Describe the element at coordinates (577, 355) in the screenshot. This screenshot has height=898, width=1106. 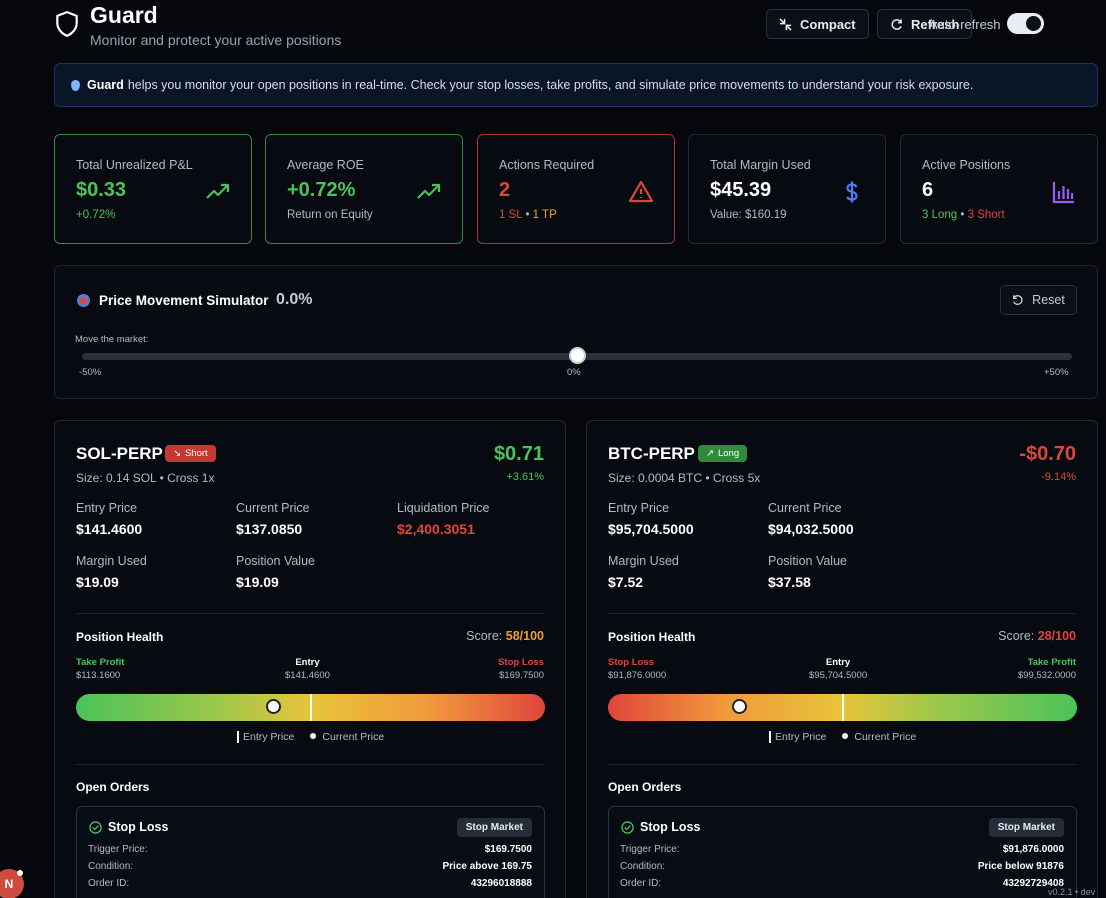
I see `slider-thumb` at that location.